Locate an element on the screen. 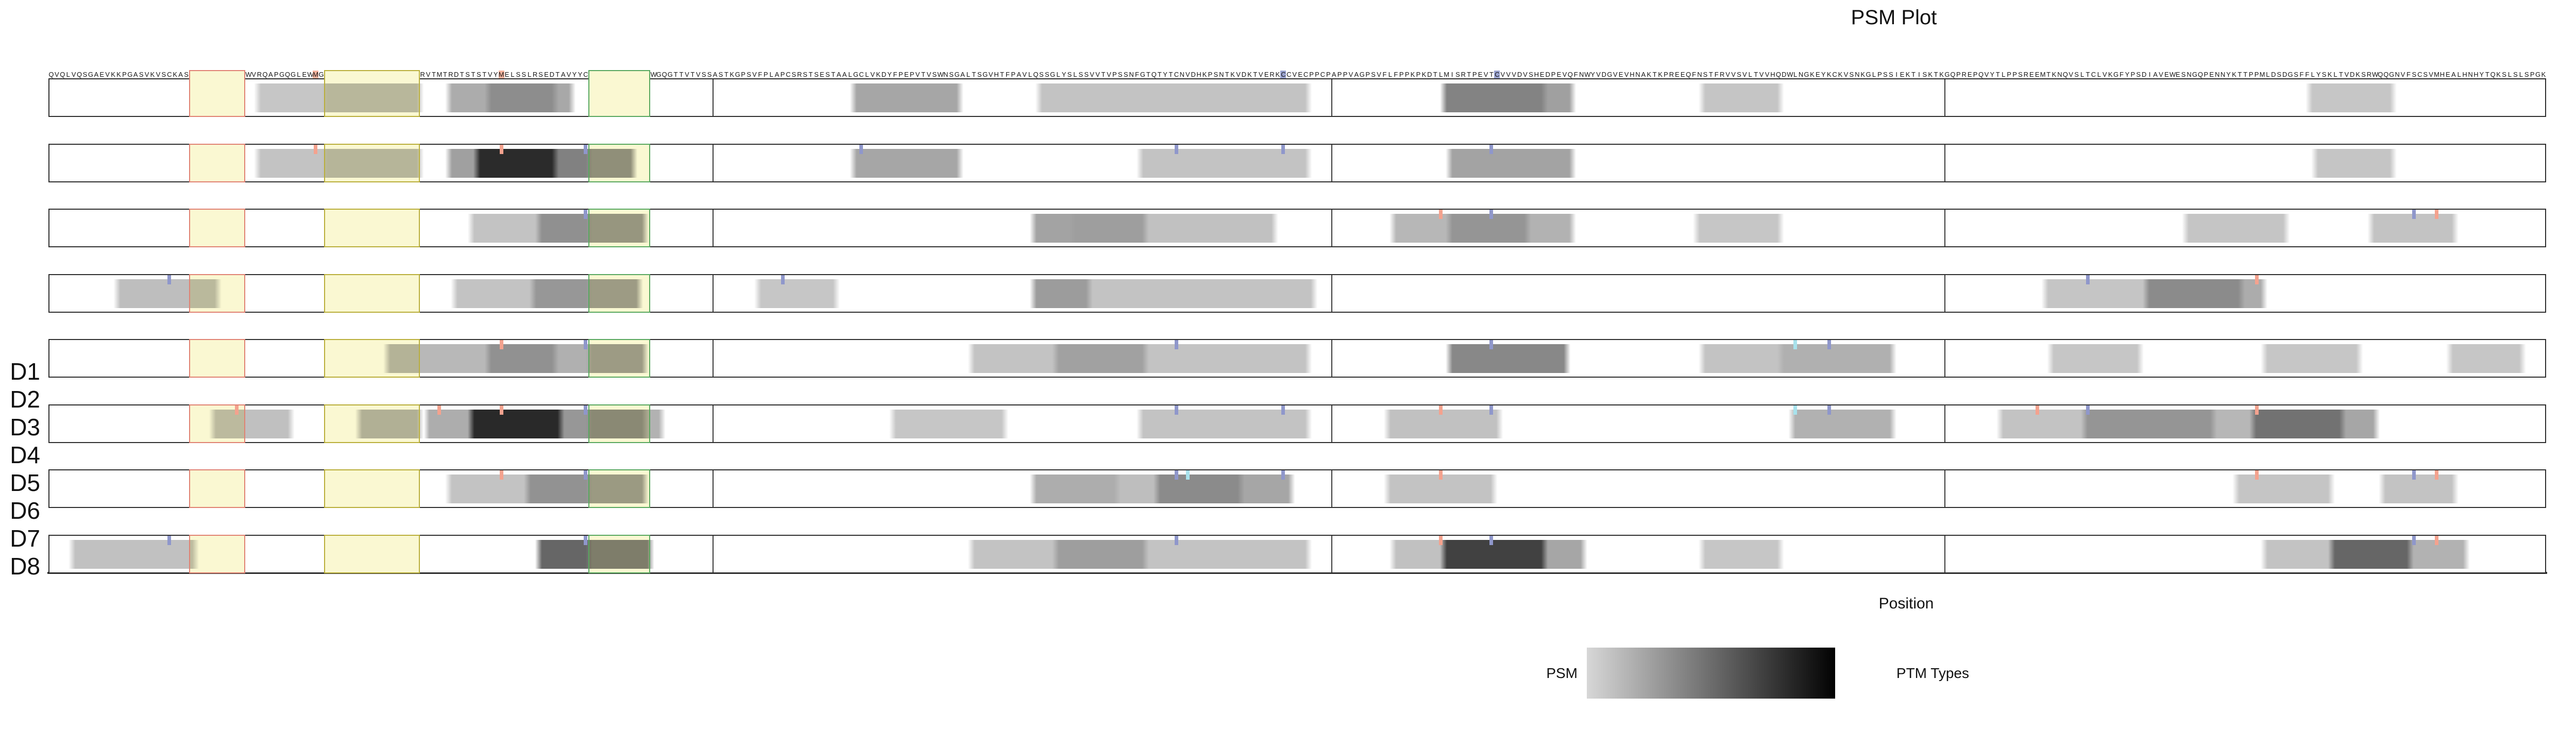 Image resolution: width=2576 pixels, height=729 pixels. annotation-label-cdr-l2: CDR L2 is located at coordinates (947, 260).